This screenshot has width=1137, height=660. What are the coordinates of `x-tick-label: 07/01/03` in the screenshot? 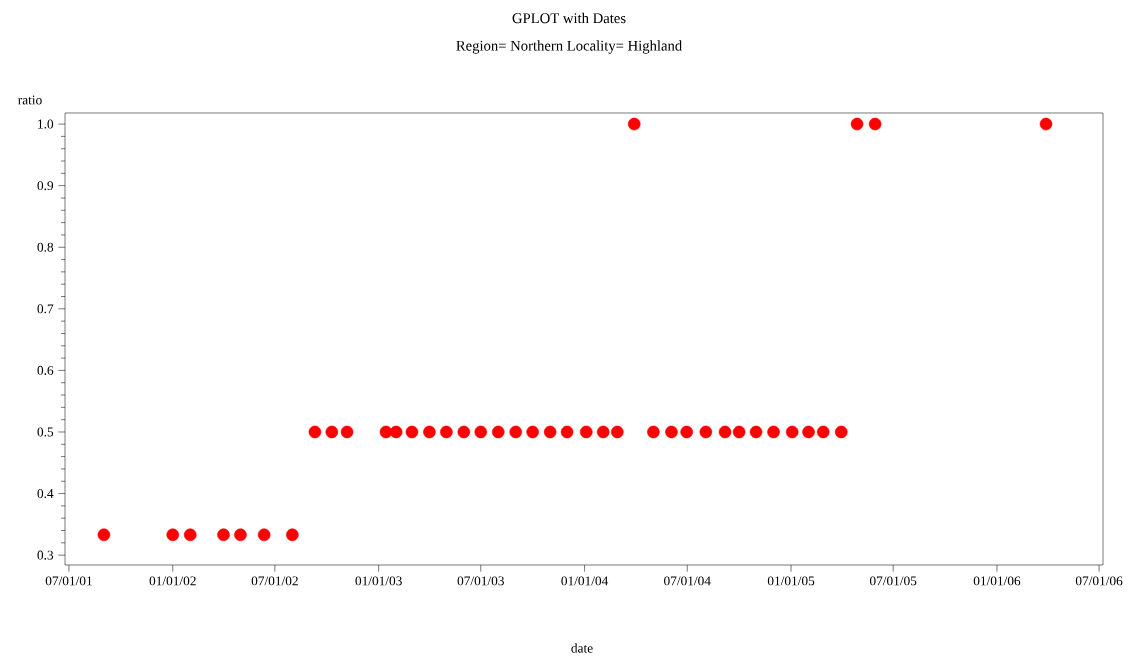 It's located at (480, 581).